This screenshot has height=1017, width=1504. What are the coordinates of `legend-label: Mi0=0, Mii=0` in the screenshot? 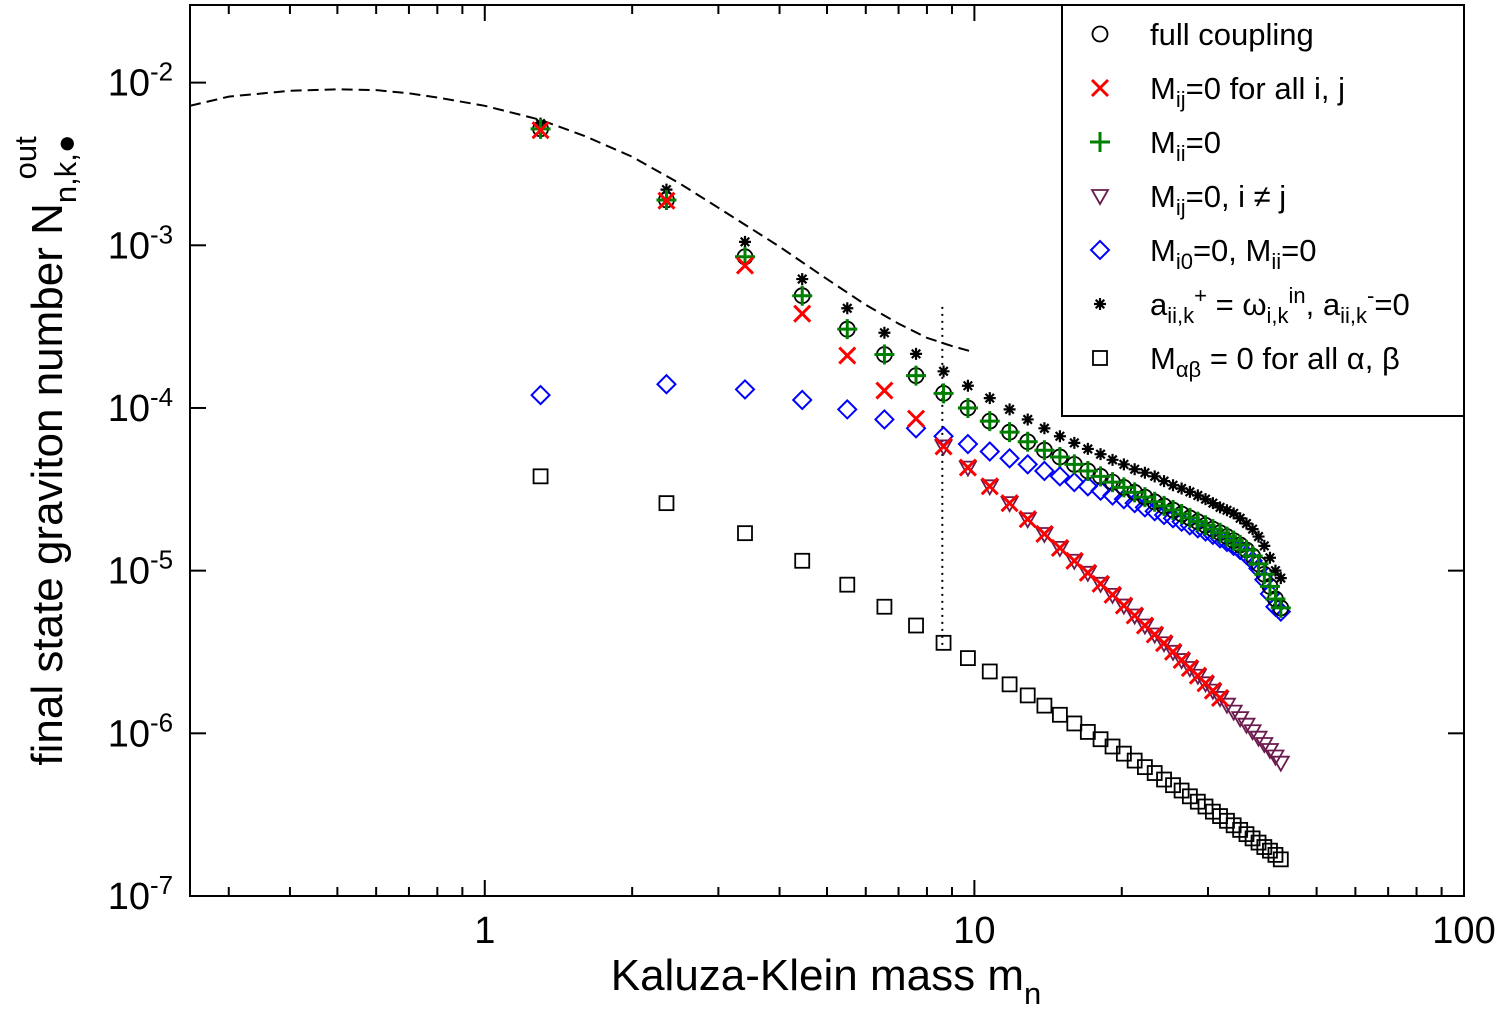 It's located at (1233, 253).